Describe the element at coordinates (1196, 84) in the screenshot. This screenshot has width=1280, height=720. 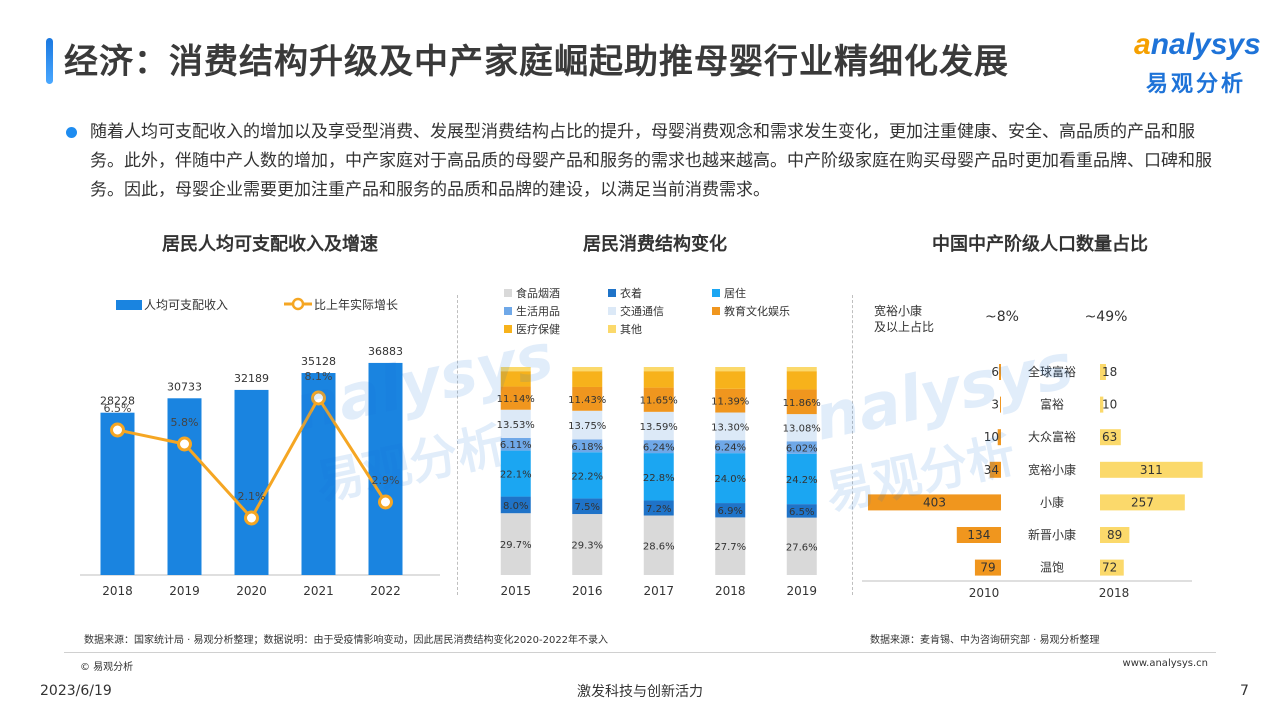
I see `logo-chinese: 易观分析` at that location.